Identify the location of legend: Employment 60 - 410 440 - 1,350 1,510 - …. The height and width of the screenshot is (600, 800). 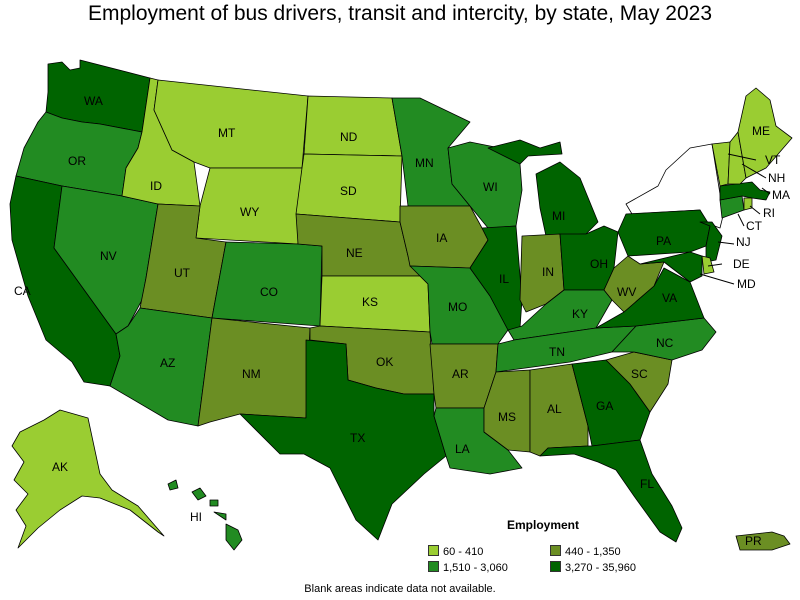
(553, 548).